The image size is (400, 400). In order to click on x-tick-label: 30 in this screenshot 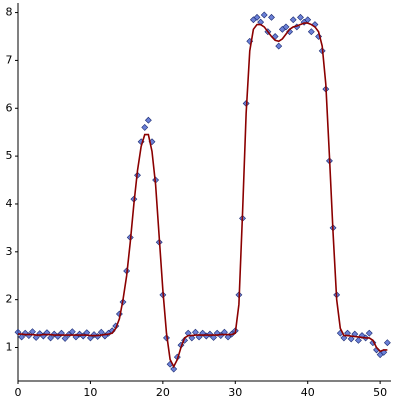, I will do `click(235, 392)`.